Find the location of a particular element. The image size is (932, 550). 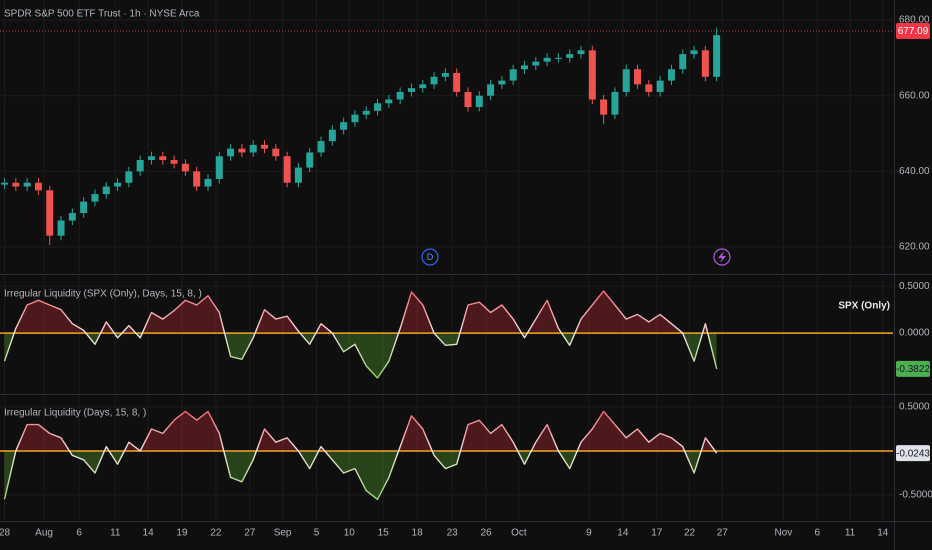

last-value-label: -0.0243 is located at coordinates (913, 453).